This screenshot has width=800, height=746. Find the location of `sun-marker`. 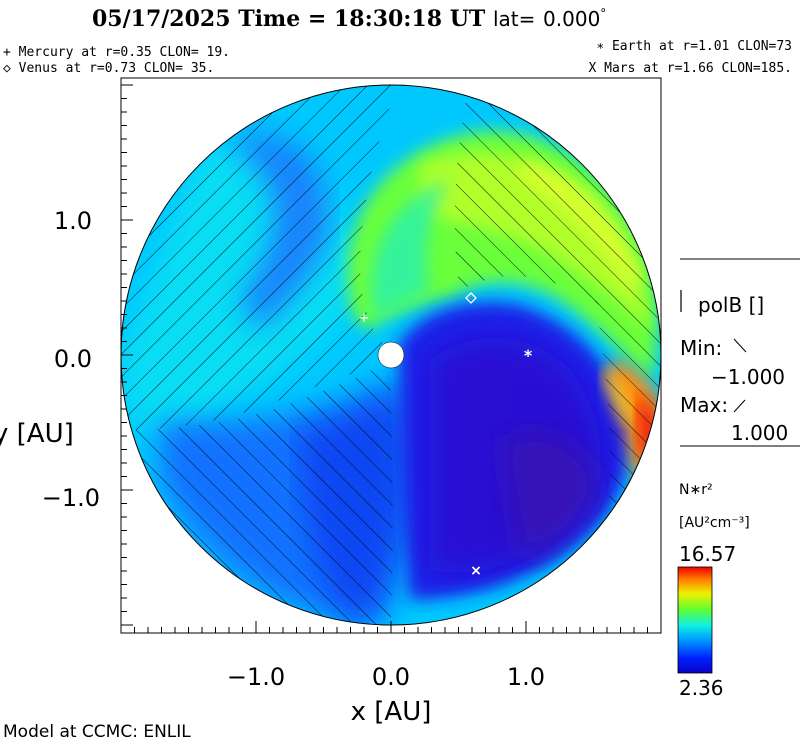

sun-marker is located at coordinates (391, 355).